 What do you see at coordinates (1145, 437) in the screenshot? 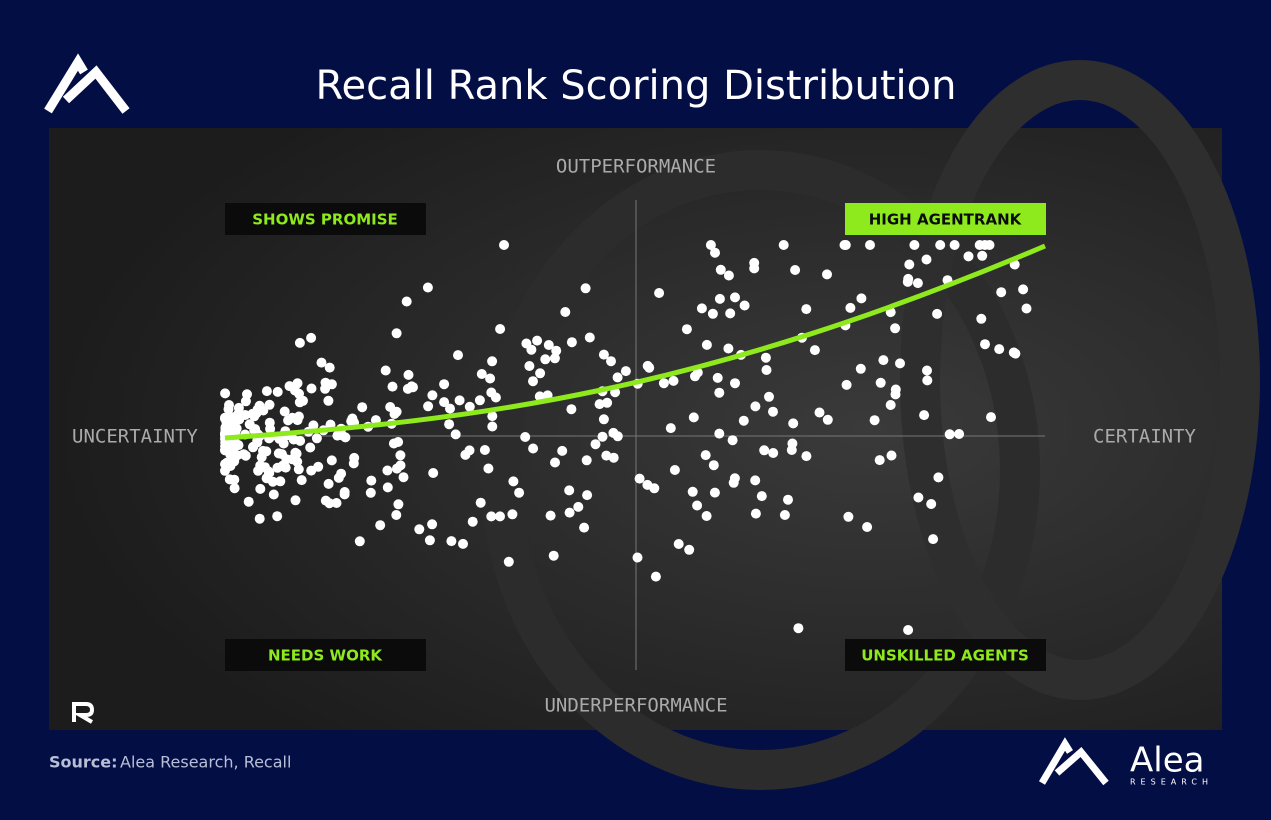
I see `axis-label: CERTAINTY` at bounding box center [1145, 437].